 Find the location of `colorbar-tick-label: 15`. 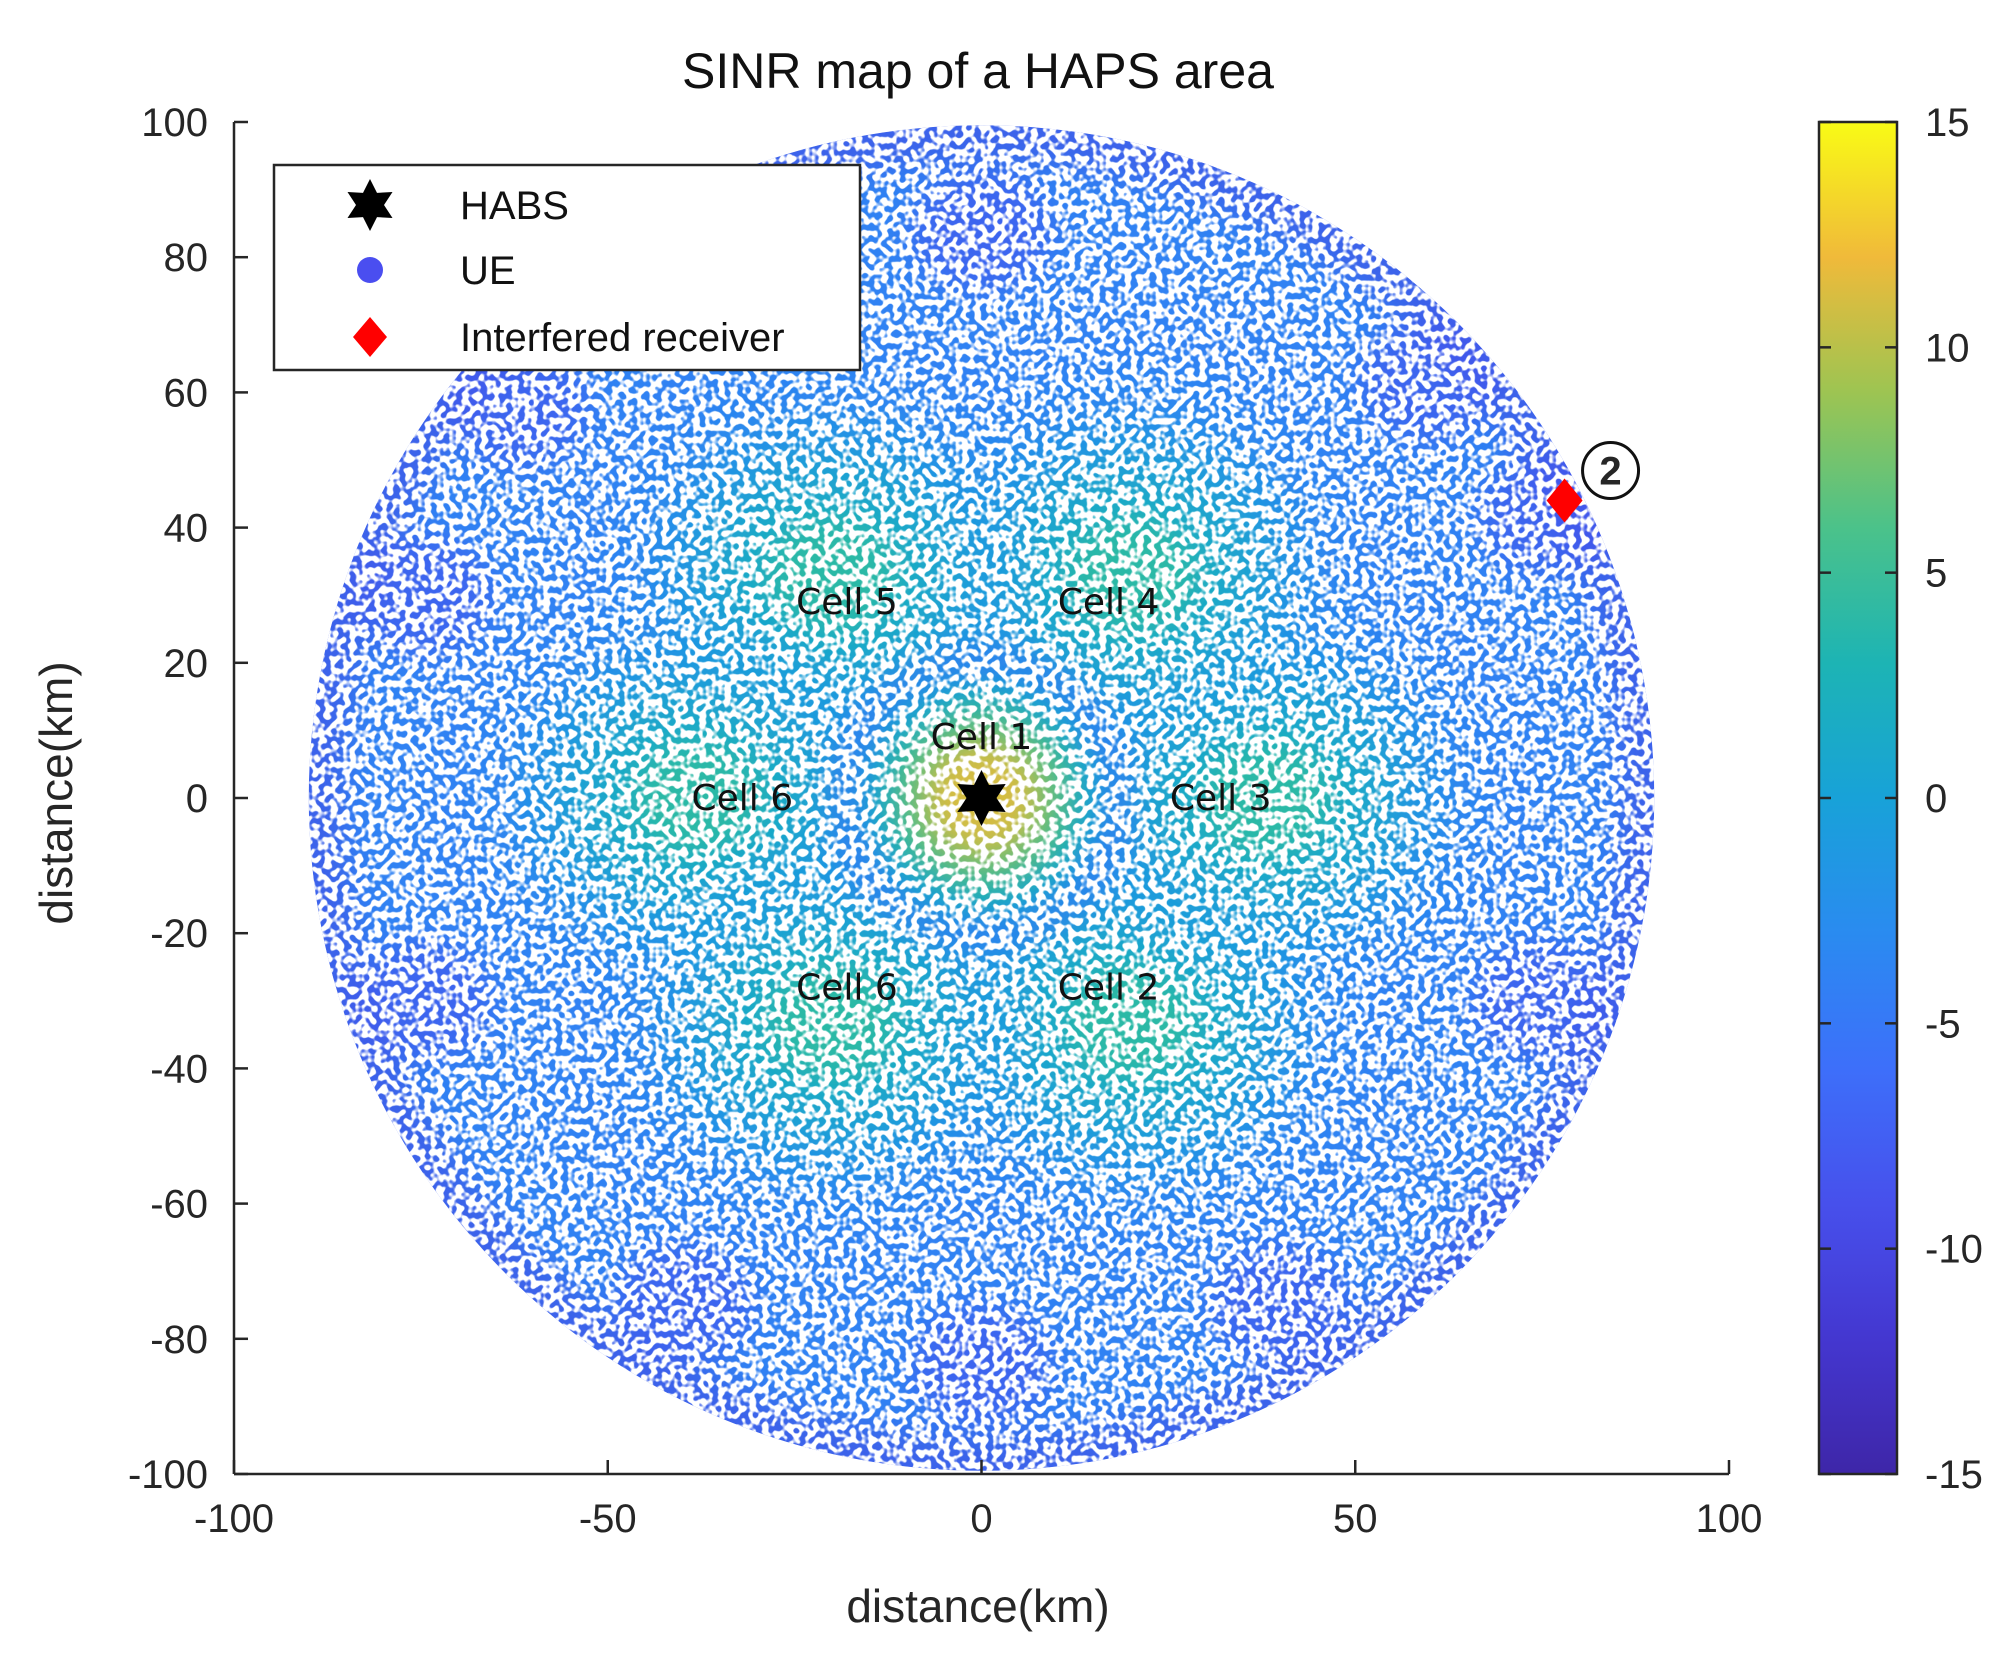

colorbar-tick-label: 15 is located at coordinates (1947, 123).